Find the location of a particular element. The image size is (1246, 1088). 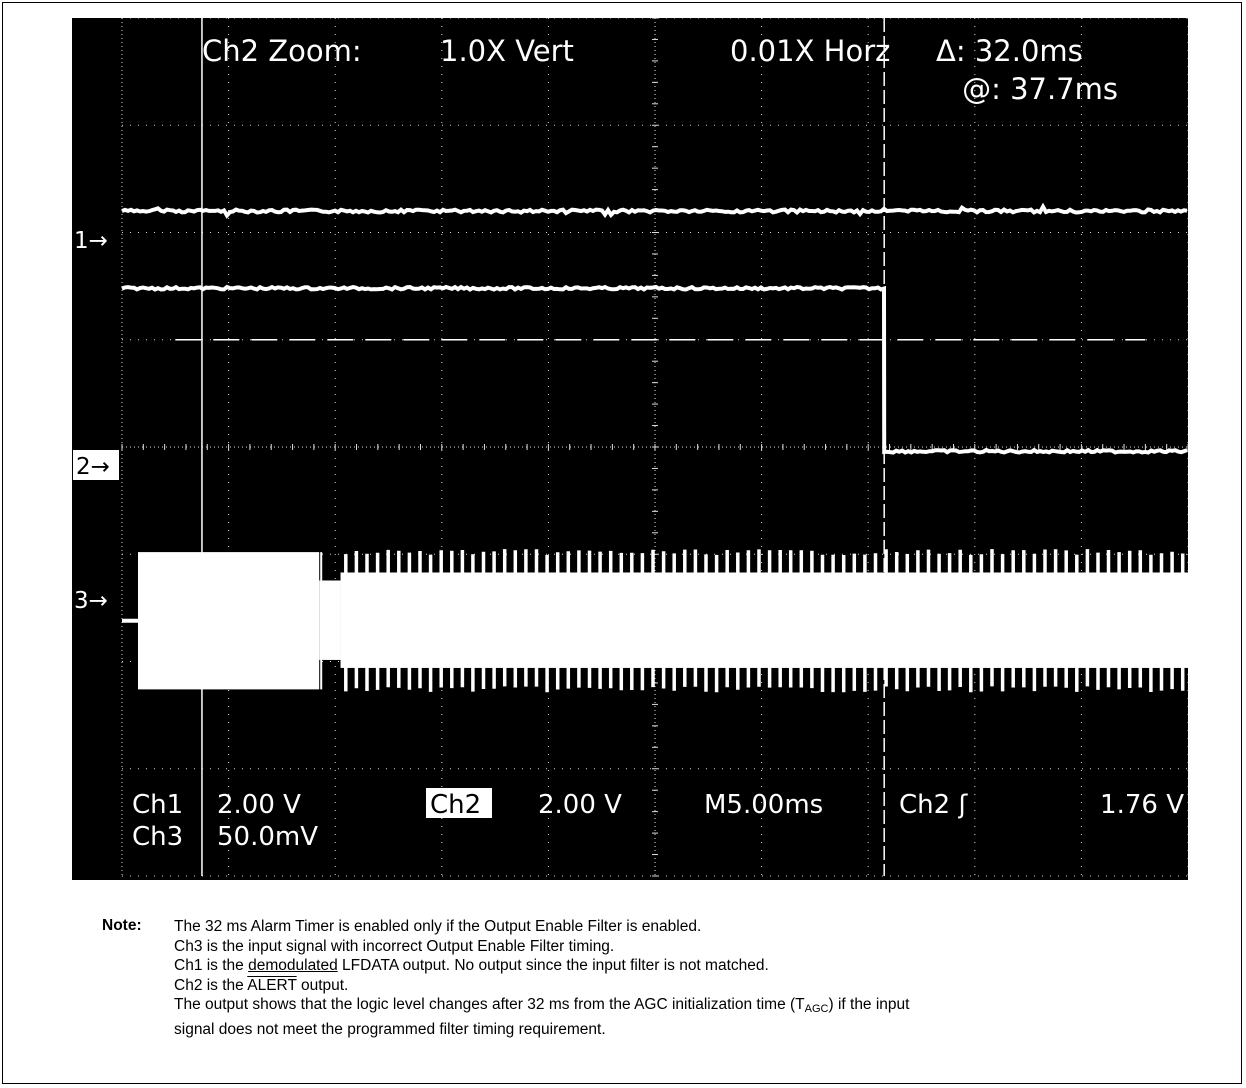

horizontal-scale: M5.00ms is located at coordinates (763, 805).